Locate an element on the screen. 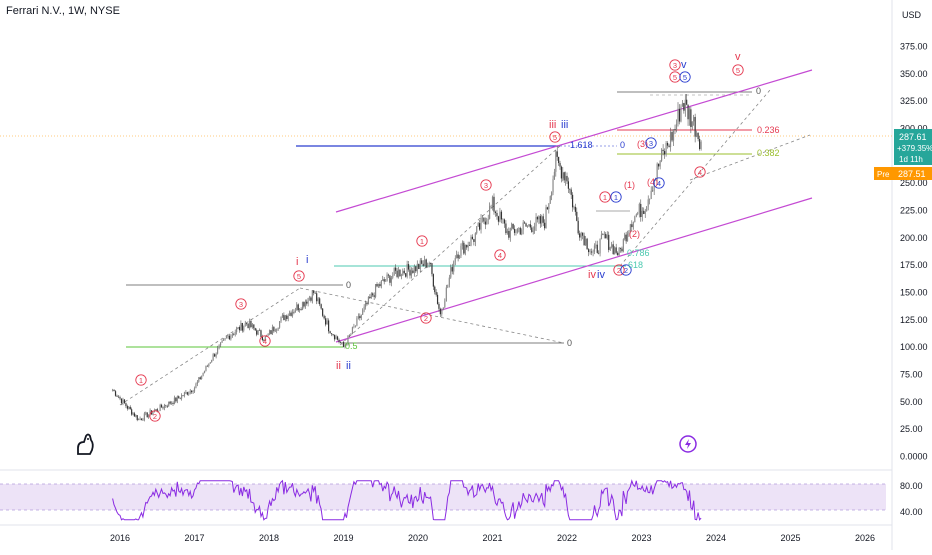  rsi-tick-label: 80.00 is located at coordinates (911, 486).